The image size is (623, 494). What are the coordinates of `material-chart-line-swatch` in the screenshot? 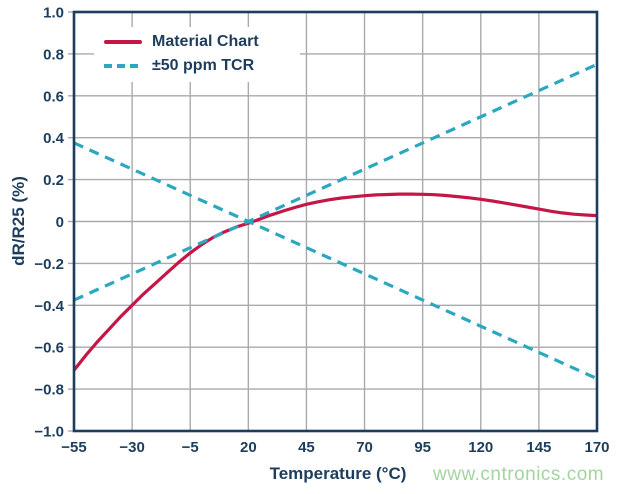 It's located at (123, 42).